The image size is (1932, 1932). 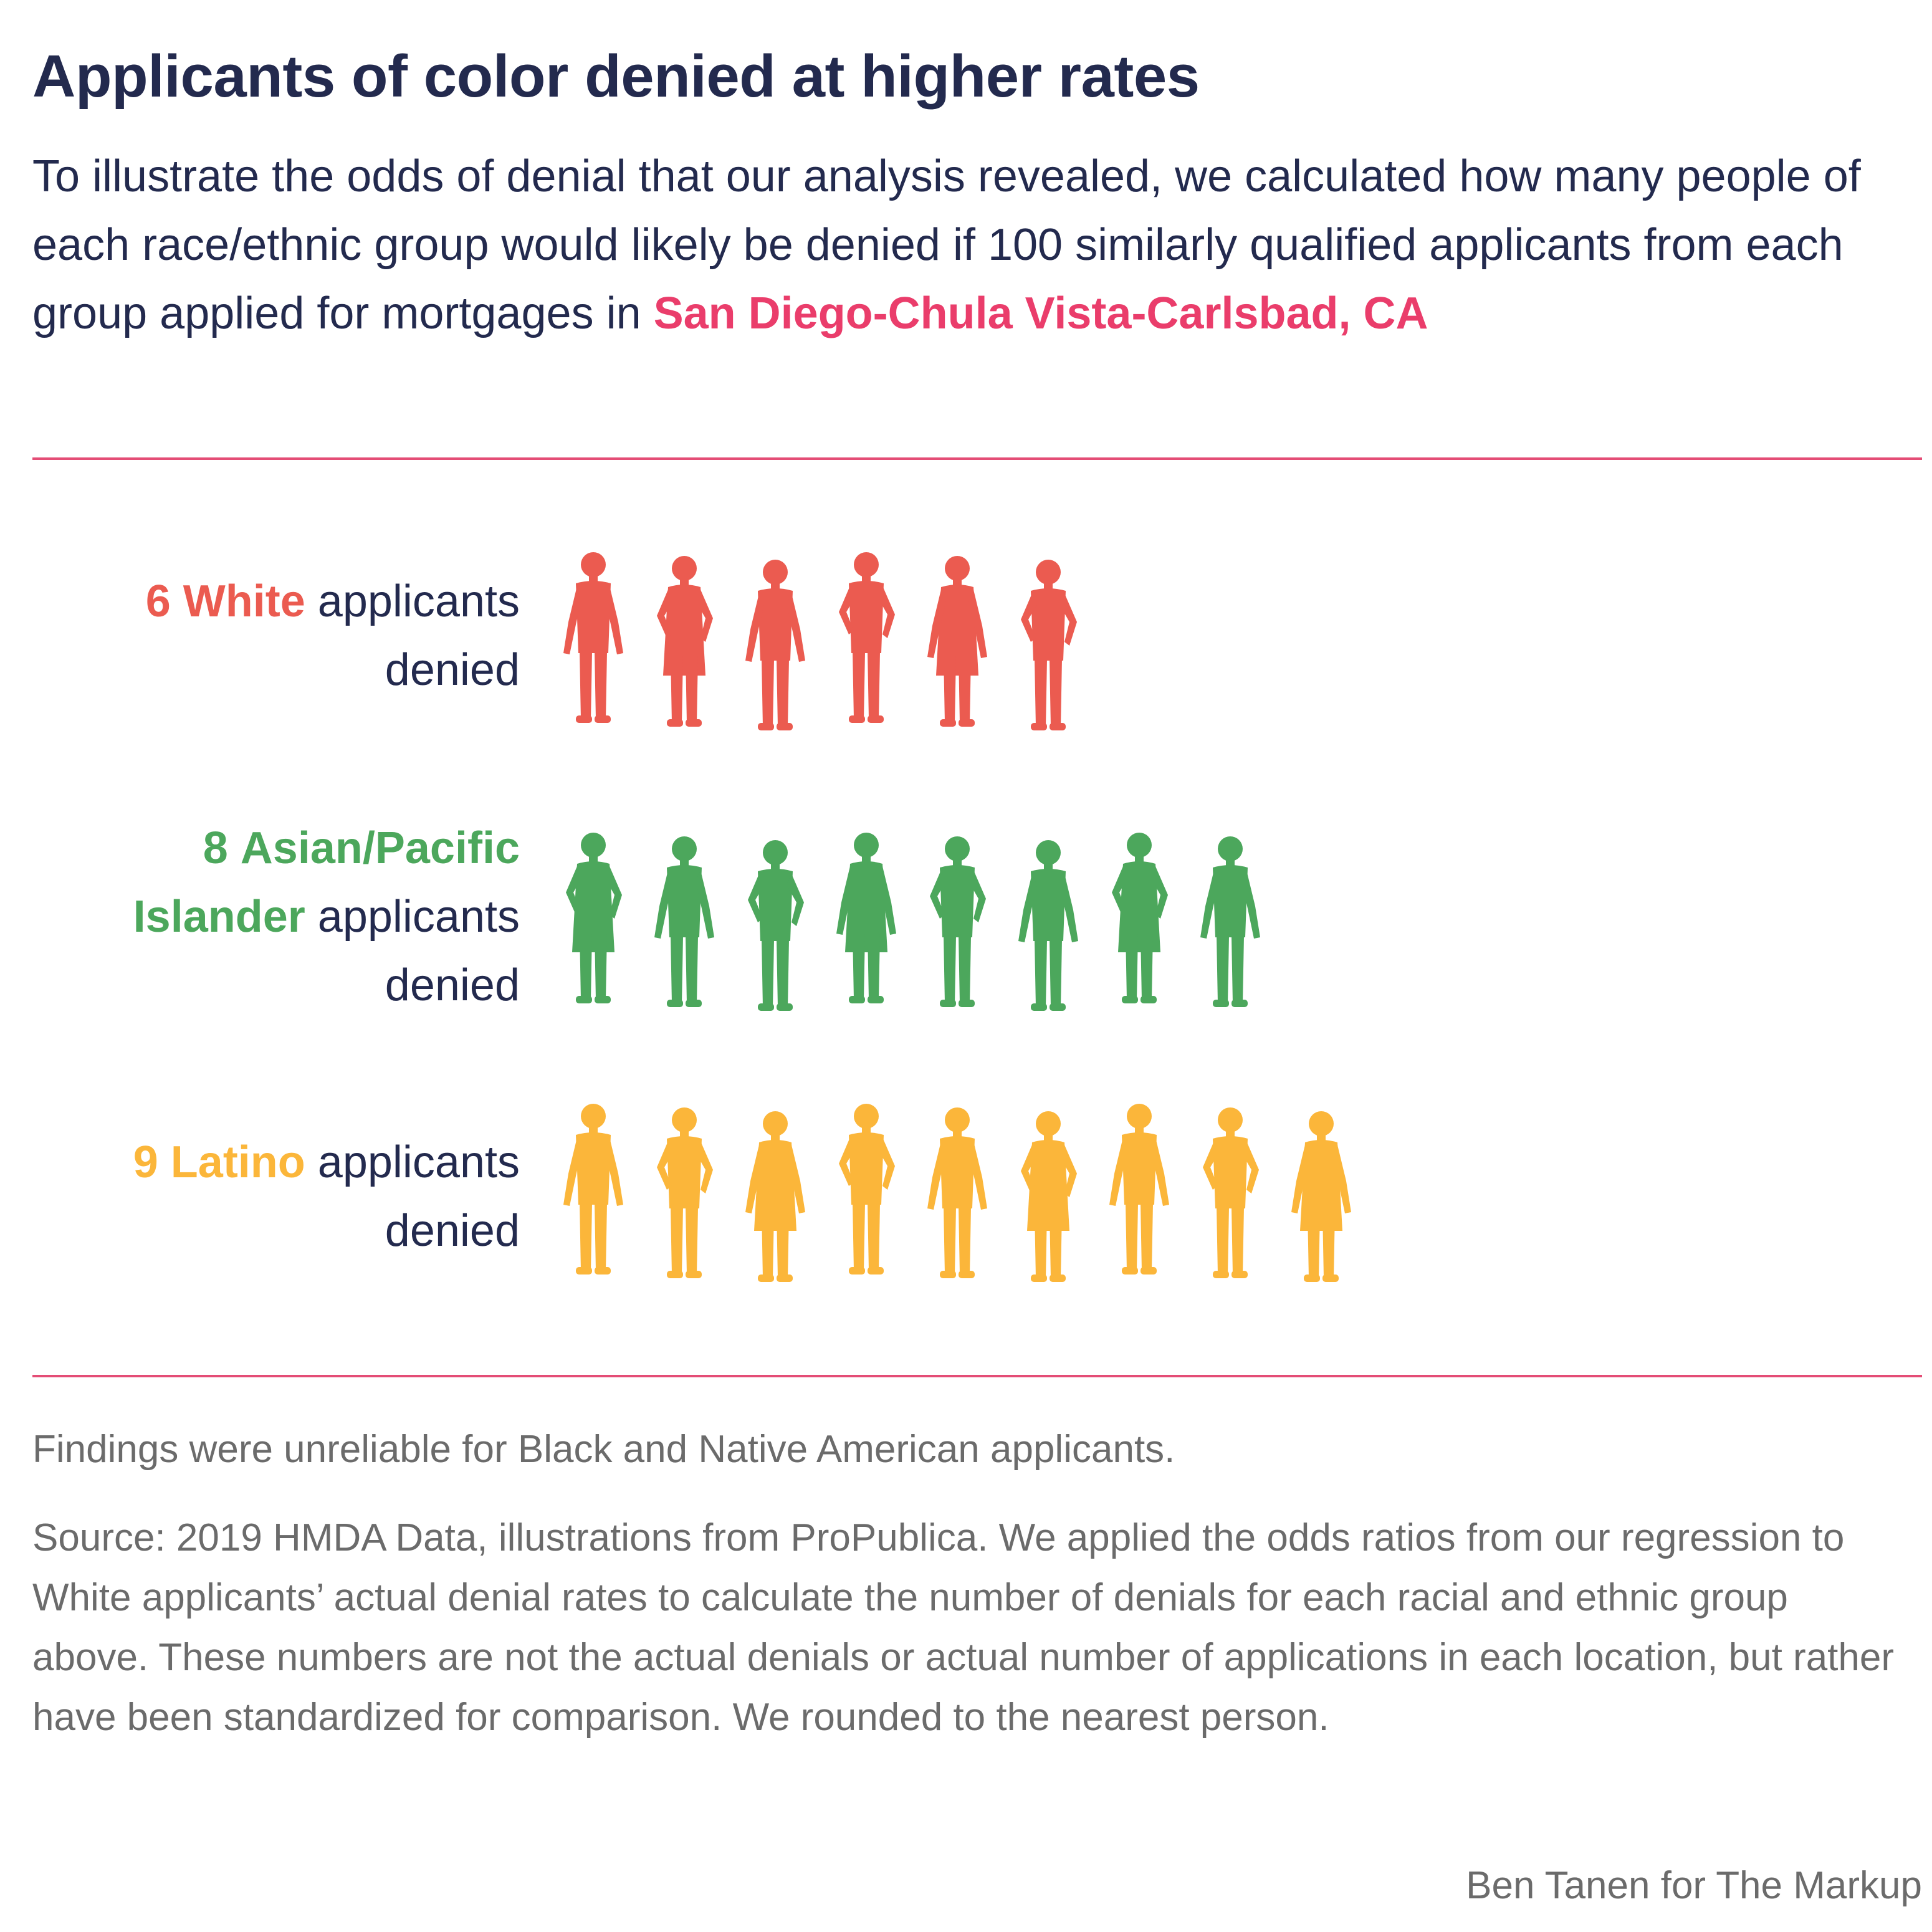 I want to click on pictogram-row-asian-pacific-islander, so click(x=913, y=922).